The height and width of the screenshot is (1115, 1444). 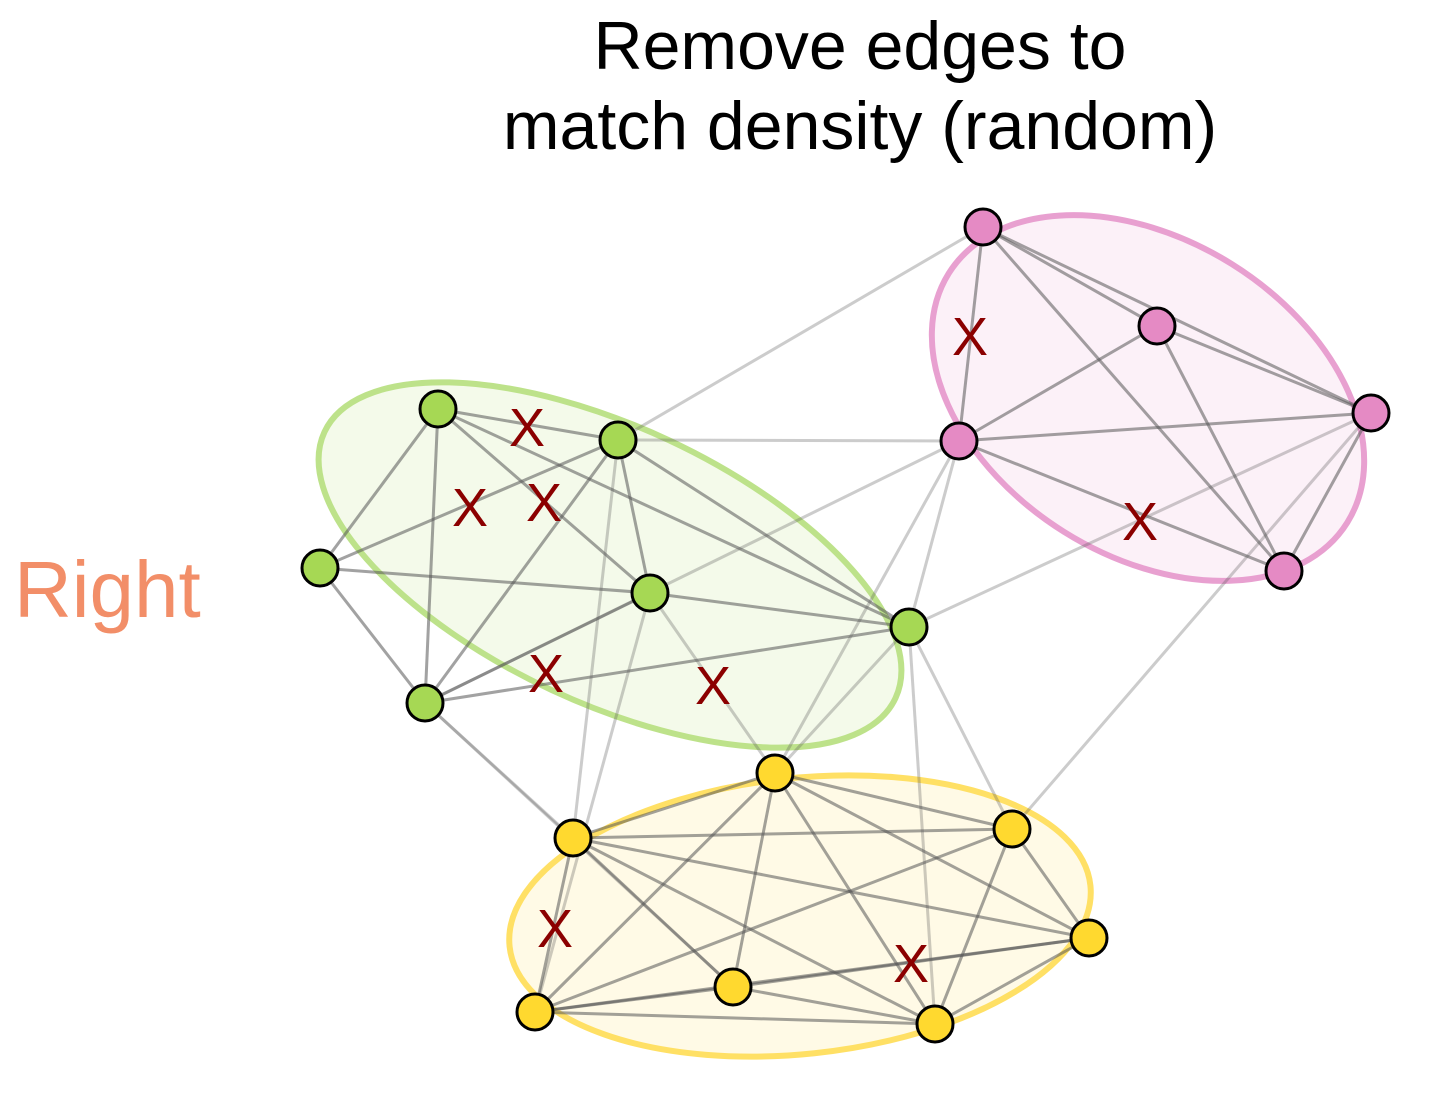 I want to click on node-p1, so click(x=983, y=227).